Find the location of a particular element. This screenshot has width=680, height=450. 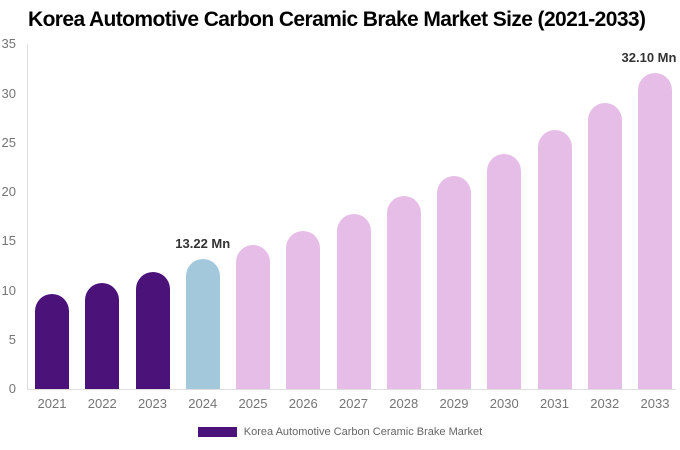

bar-2031 is located at coordinates (554, 259).